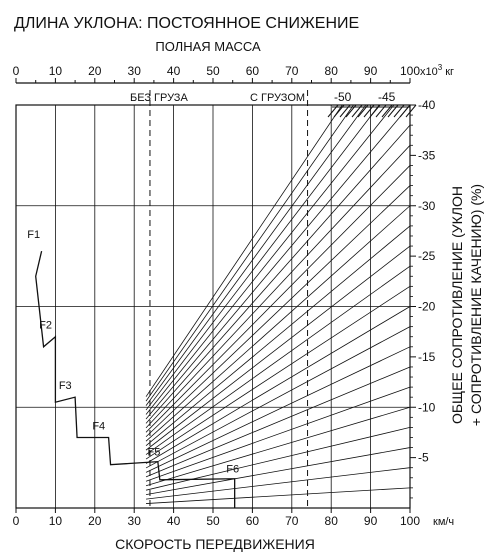 This screenshot has height=554, width=489. What do you see at coordinates (443, 522) in the screenshot?
I see `bottom-axis-unit: км/ч` at bounding box center [443, 522].